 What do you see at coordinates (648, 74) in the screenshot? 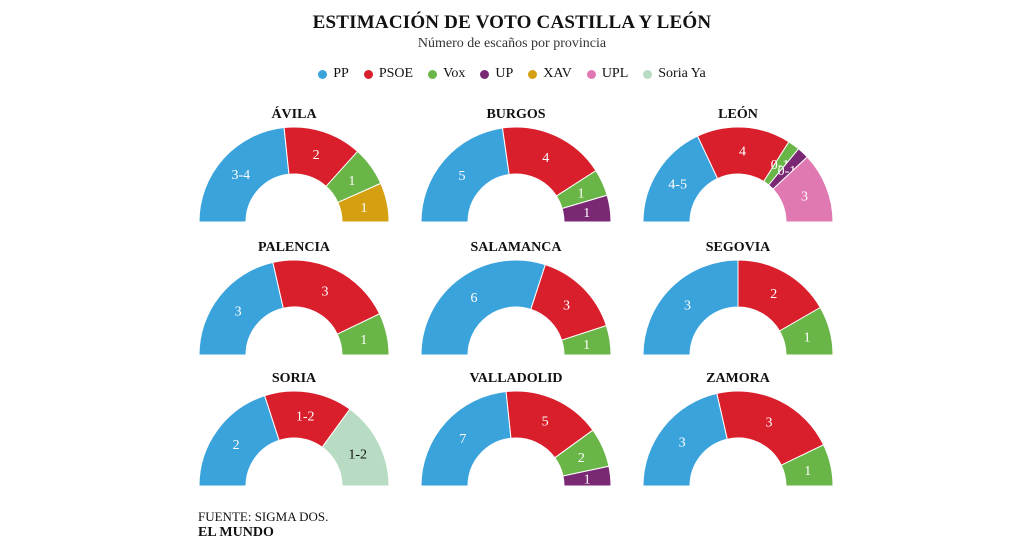
I see `legend-dot-soria-ya` at bounding box center [648, 74].